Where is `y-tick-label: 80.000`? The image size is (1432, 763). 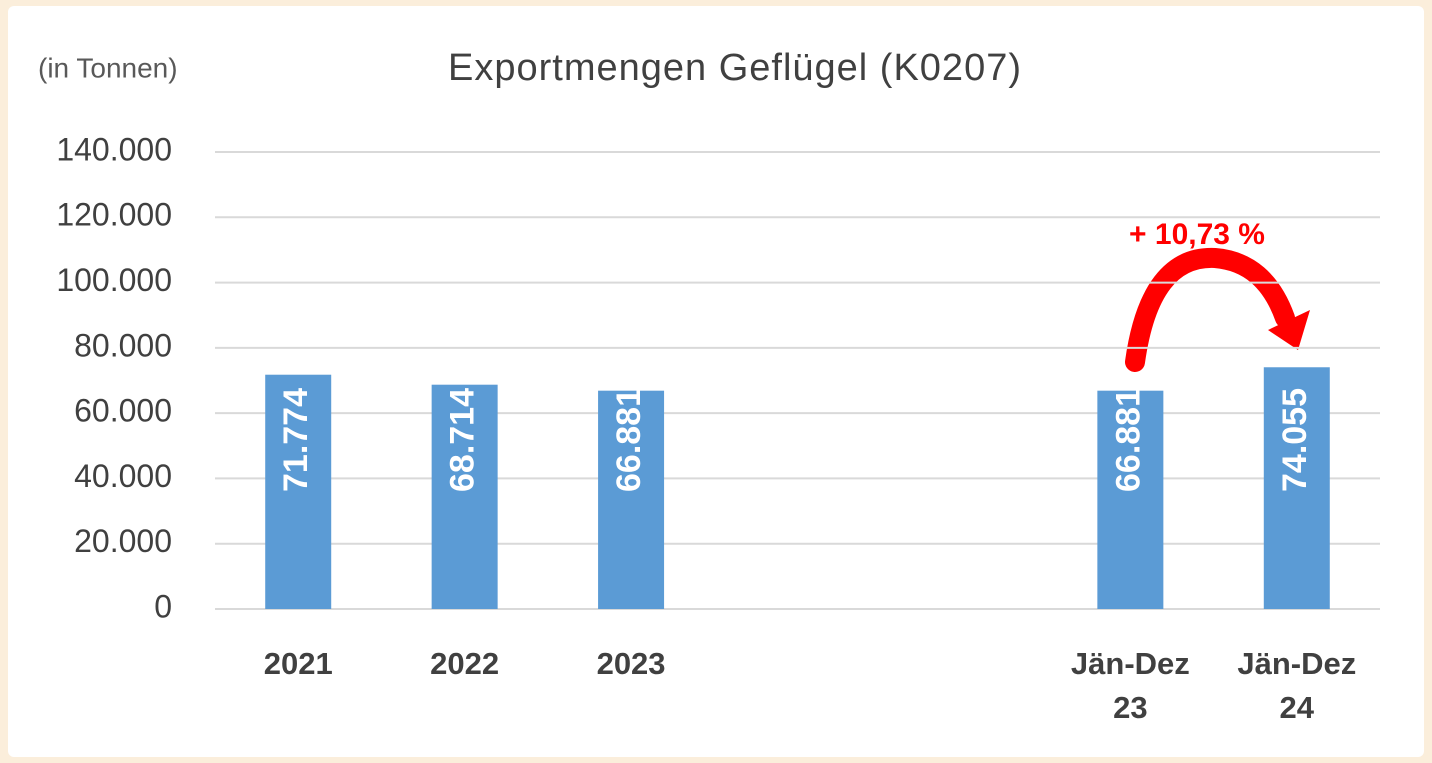
y-tick-label: 80.000 is located at coordinates (123, 345).